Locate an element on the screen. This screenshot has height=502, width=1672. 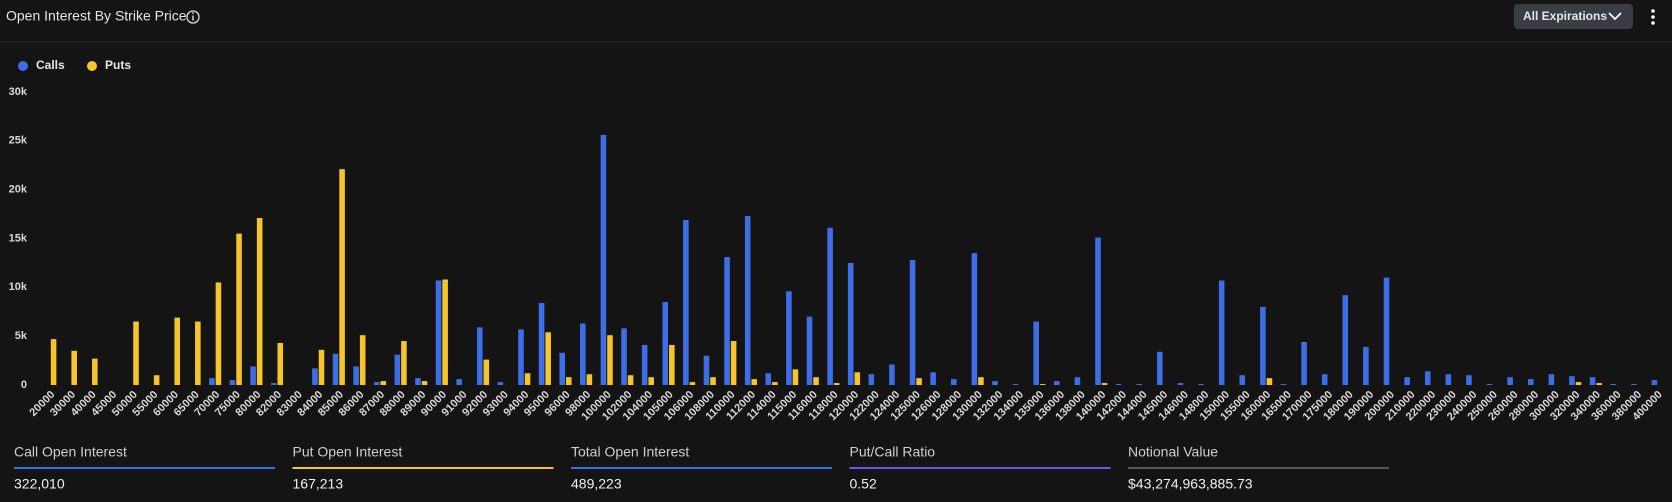
expiration-dropdown: All Expirations is located at coordinates (1573, 16).